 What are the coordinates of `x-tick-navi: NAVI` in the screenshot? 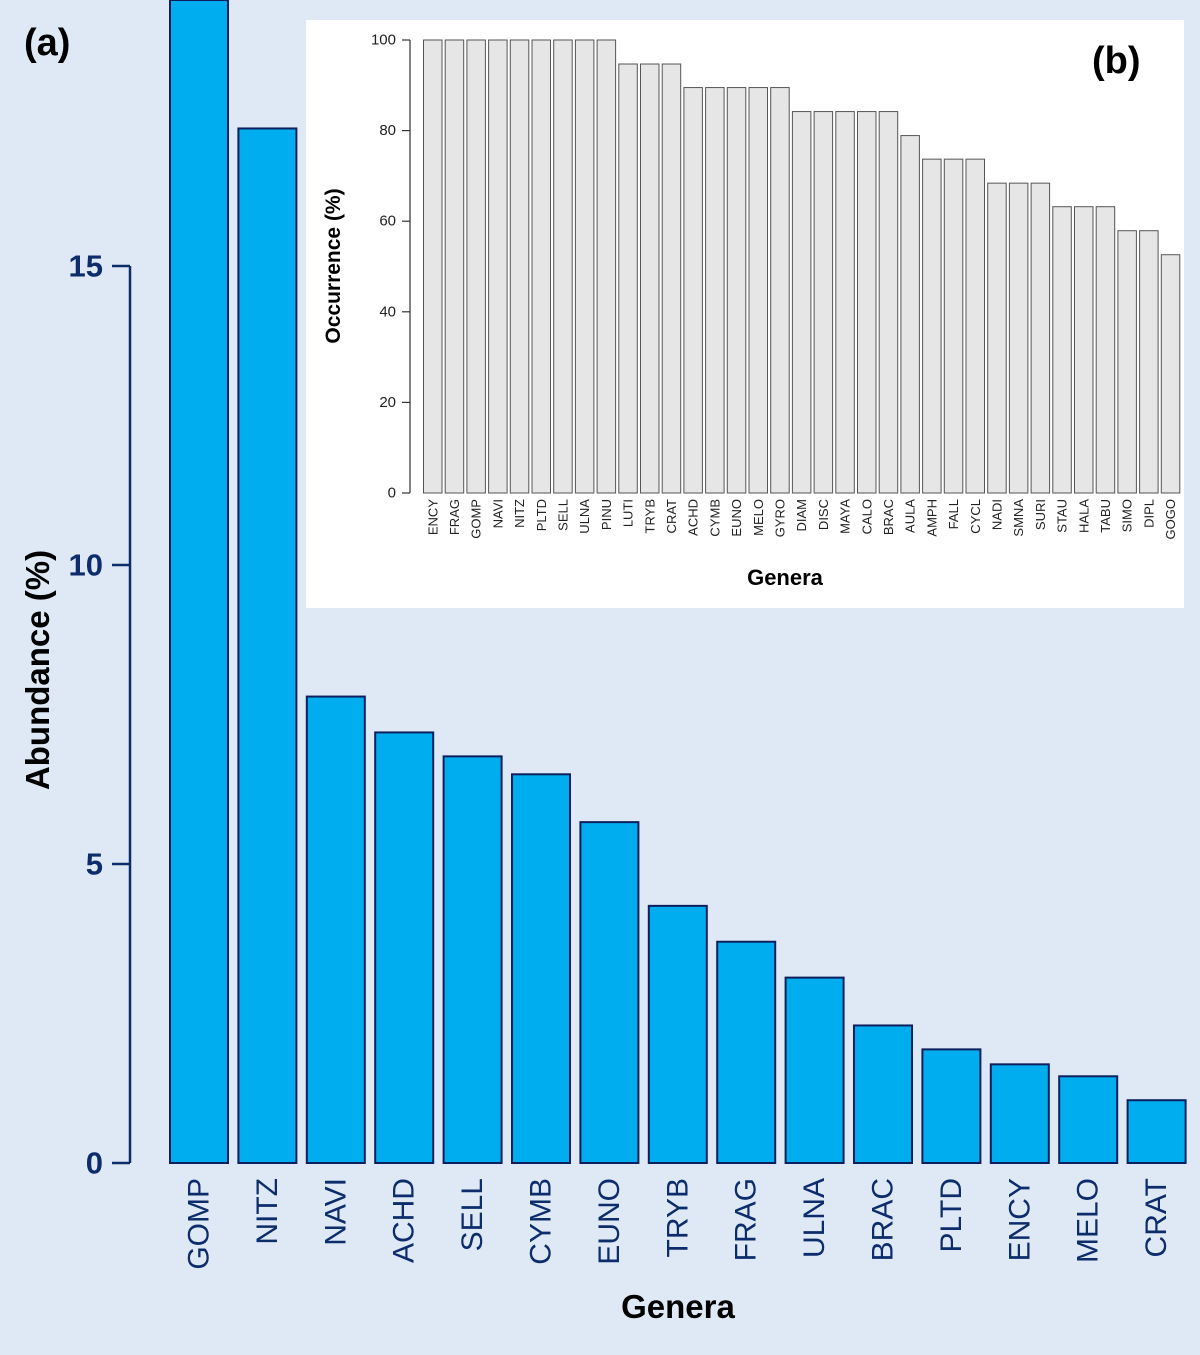 It's located at (335, 1212).